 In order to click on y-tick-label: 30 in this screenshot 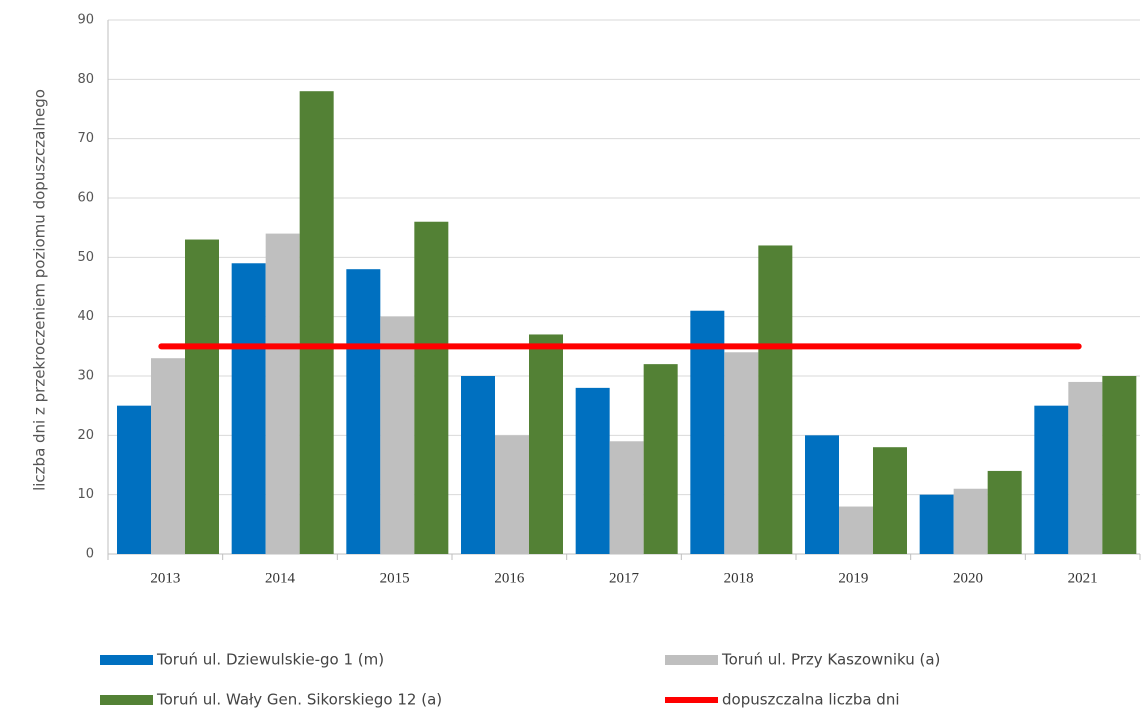, I will do `click(85, 376)`.